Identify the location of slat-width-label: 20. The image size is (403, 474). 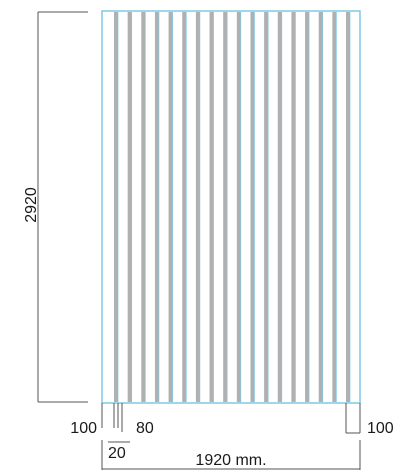
(117, 453).